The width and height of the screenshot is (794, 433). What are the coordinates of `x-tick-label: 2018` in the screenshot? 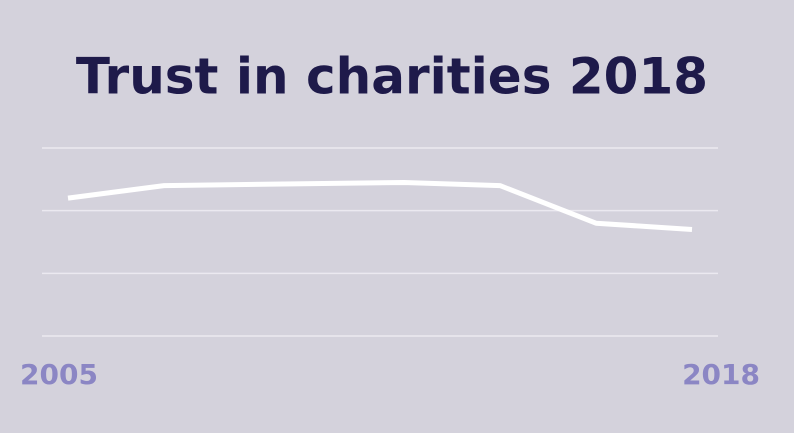 It's located at (721, 374).